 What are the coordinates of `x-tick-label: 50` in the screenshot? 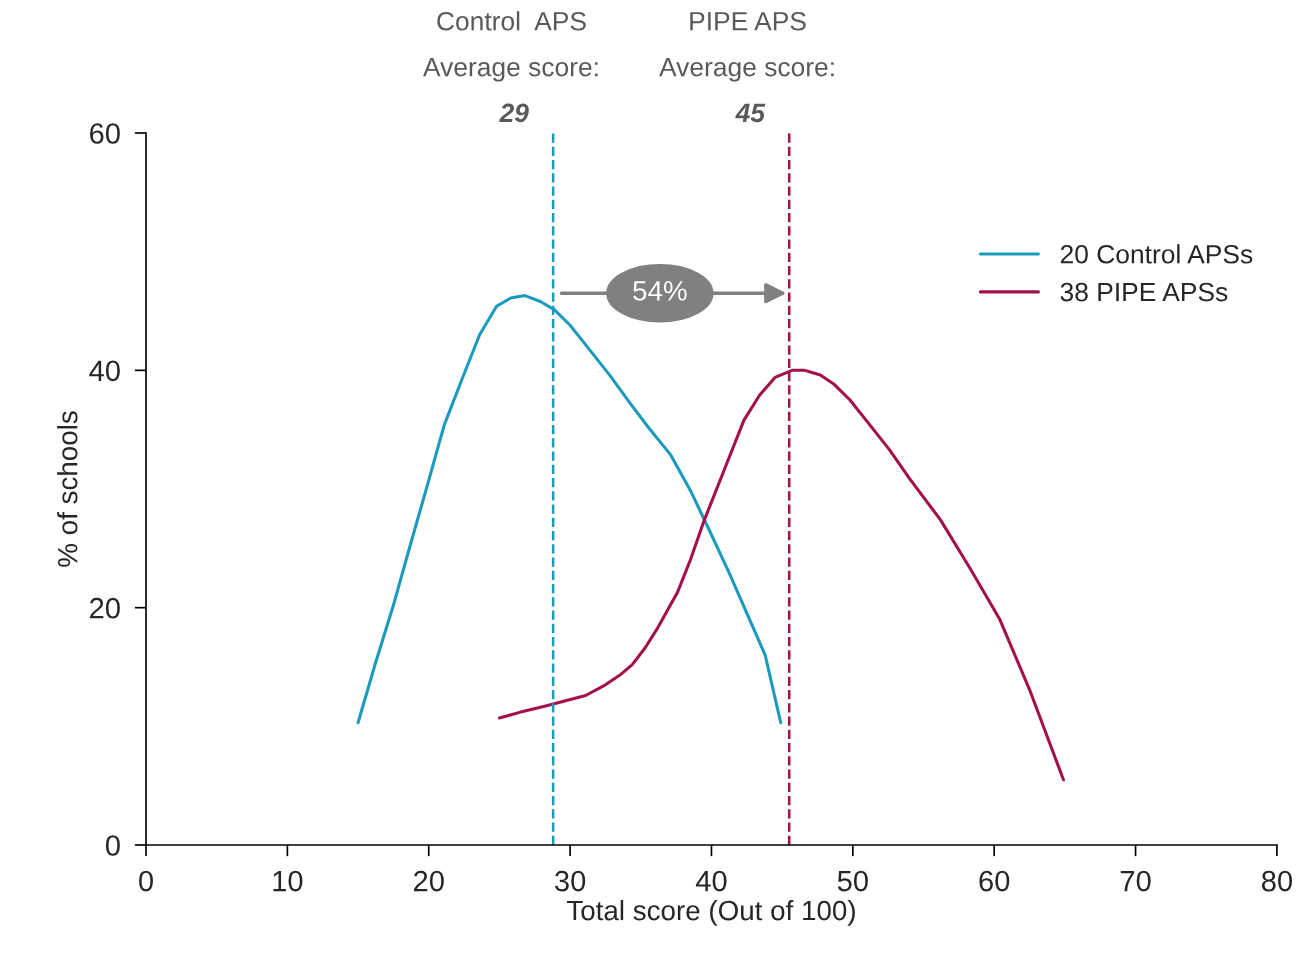 It's located at (852, 881).